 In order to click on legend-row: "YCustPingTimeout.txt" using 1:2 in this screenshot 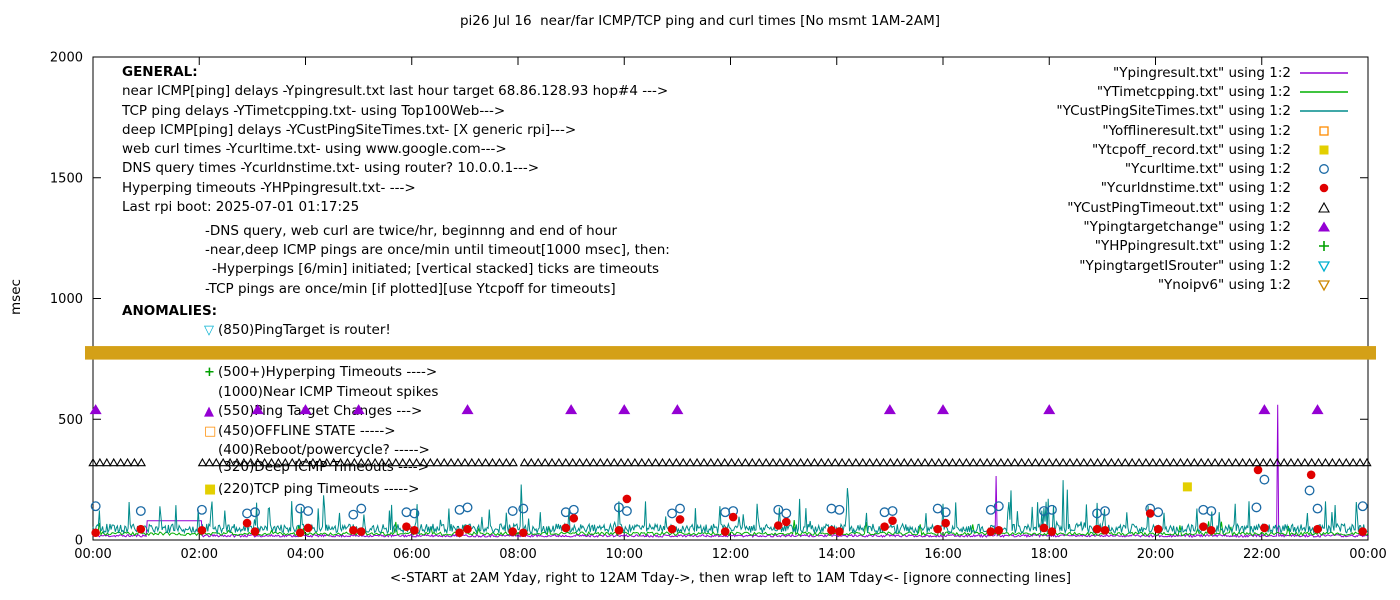, I will do `click(1204, 207)`.